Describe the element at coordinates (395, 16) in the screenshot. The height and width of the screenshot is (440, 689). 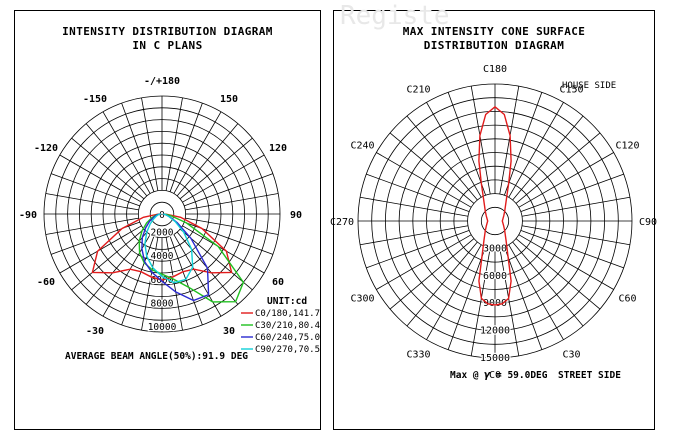
I see `watermark-text: Registe` at that location.